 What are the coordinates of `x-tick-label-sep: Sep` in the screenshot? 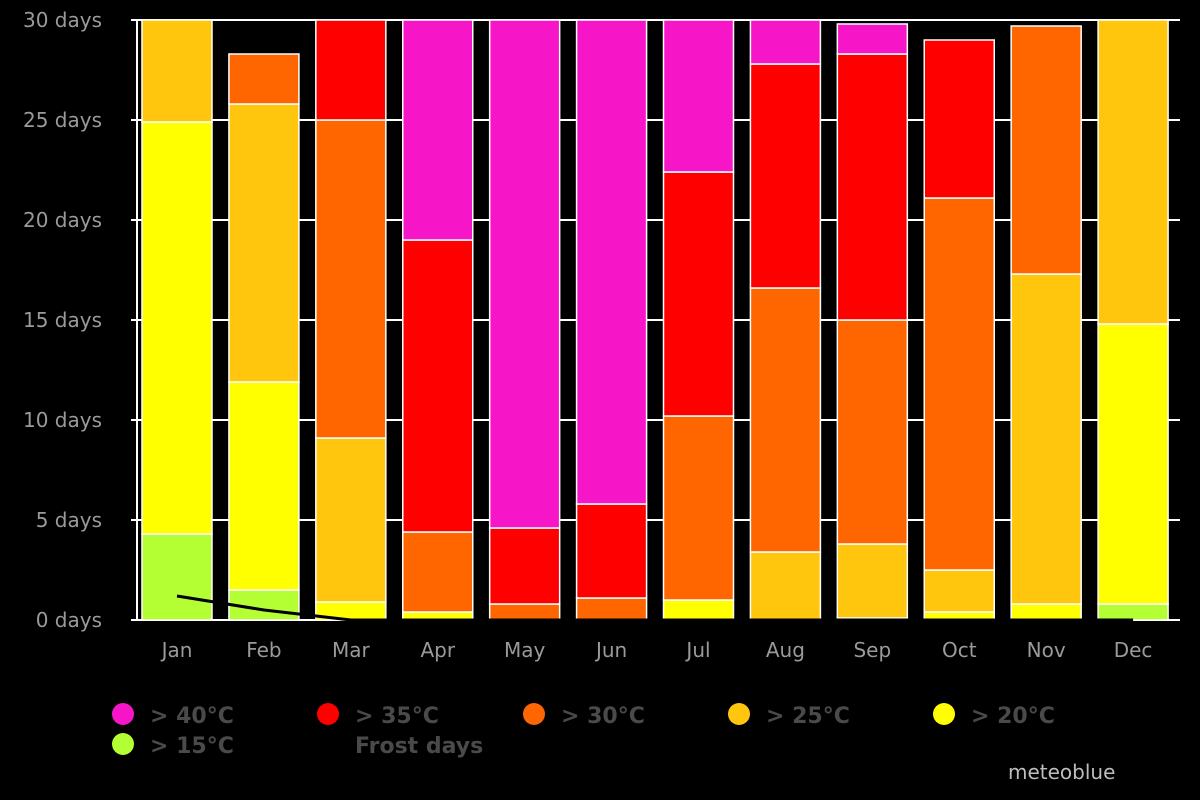 It's located at (872, 650).